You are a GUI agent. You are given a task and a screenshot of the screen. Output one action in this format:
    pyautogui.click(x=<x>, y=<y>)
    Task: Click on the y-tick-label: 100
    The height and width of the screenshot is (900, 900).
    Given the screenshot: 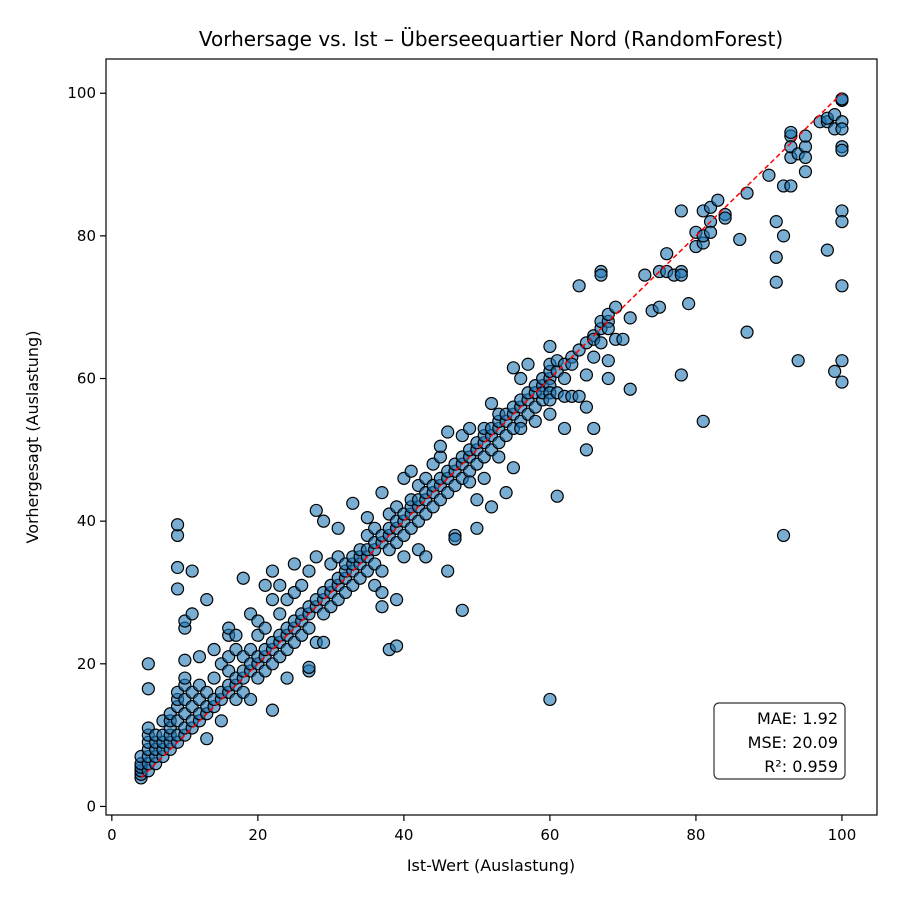 What is the action you would take?
    pyautogui.click(x=81, y=93)
    